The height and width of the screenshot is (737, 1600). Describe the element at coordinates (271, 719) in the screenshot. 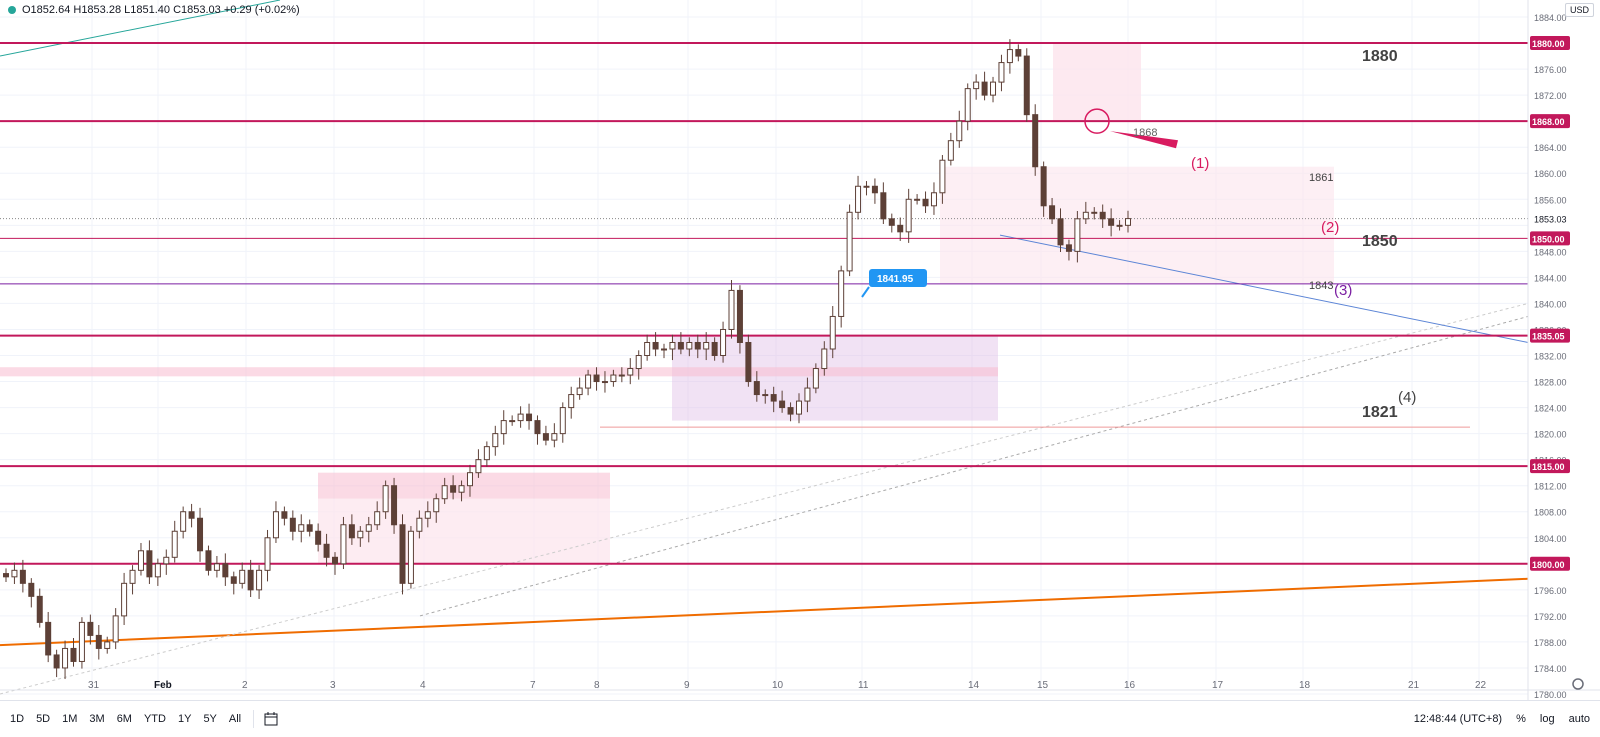

I see `calendar-goto-icon` at that location.